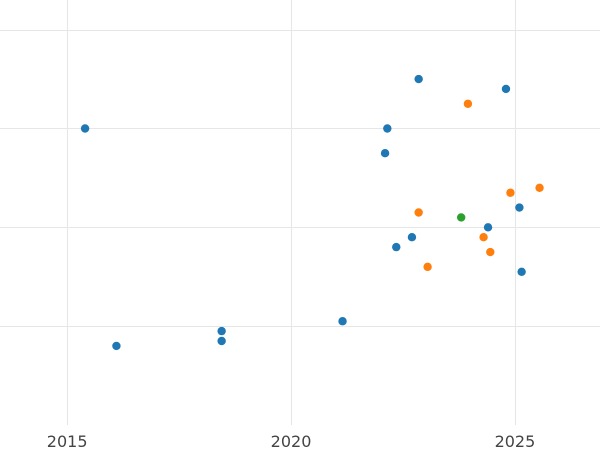 This screenshot has width=600, height=450. I want to click on x-tick-label: 2015, so click(67, 441).